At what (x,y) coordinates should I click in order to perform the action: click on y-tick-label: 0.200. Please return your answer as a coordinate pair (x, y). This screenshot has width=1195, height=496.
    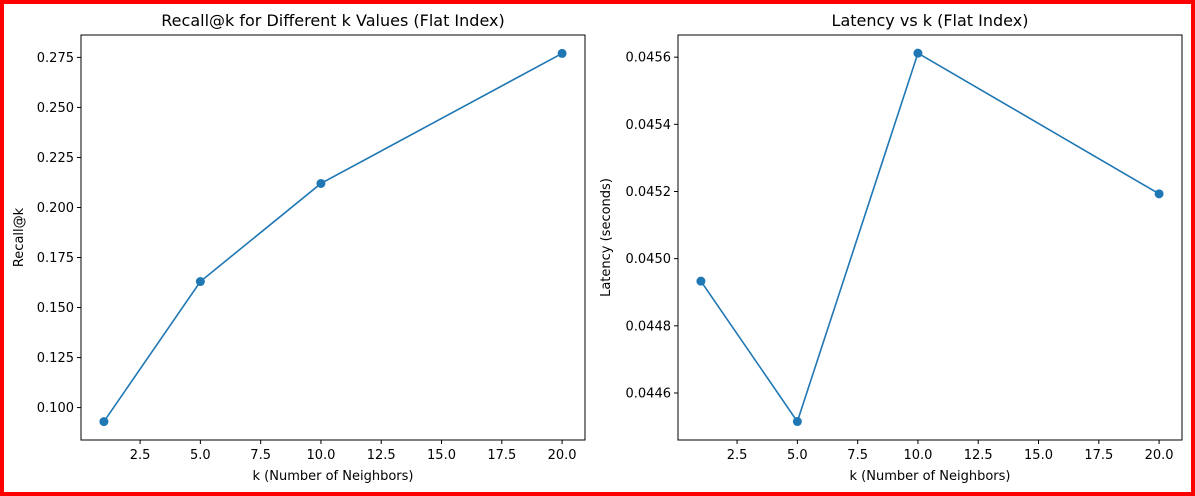
    Looking at the image, I should click on (55, 208).